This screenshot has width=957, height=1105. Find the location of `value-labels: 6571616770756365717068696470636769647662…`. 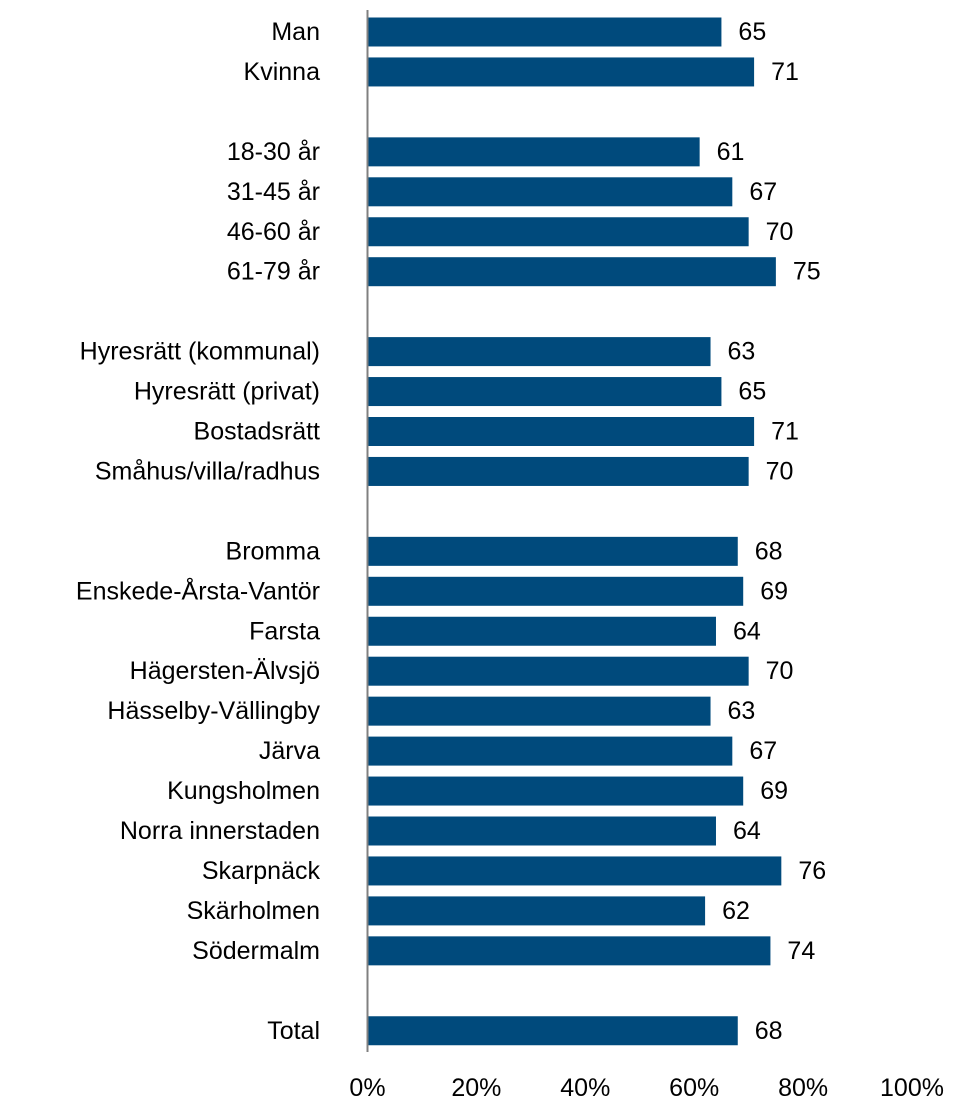

value-labels: 6571616770756365717068696470636769647662… is located at coordinates (771, 531).